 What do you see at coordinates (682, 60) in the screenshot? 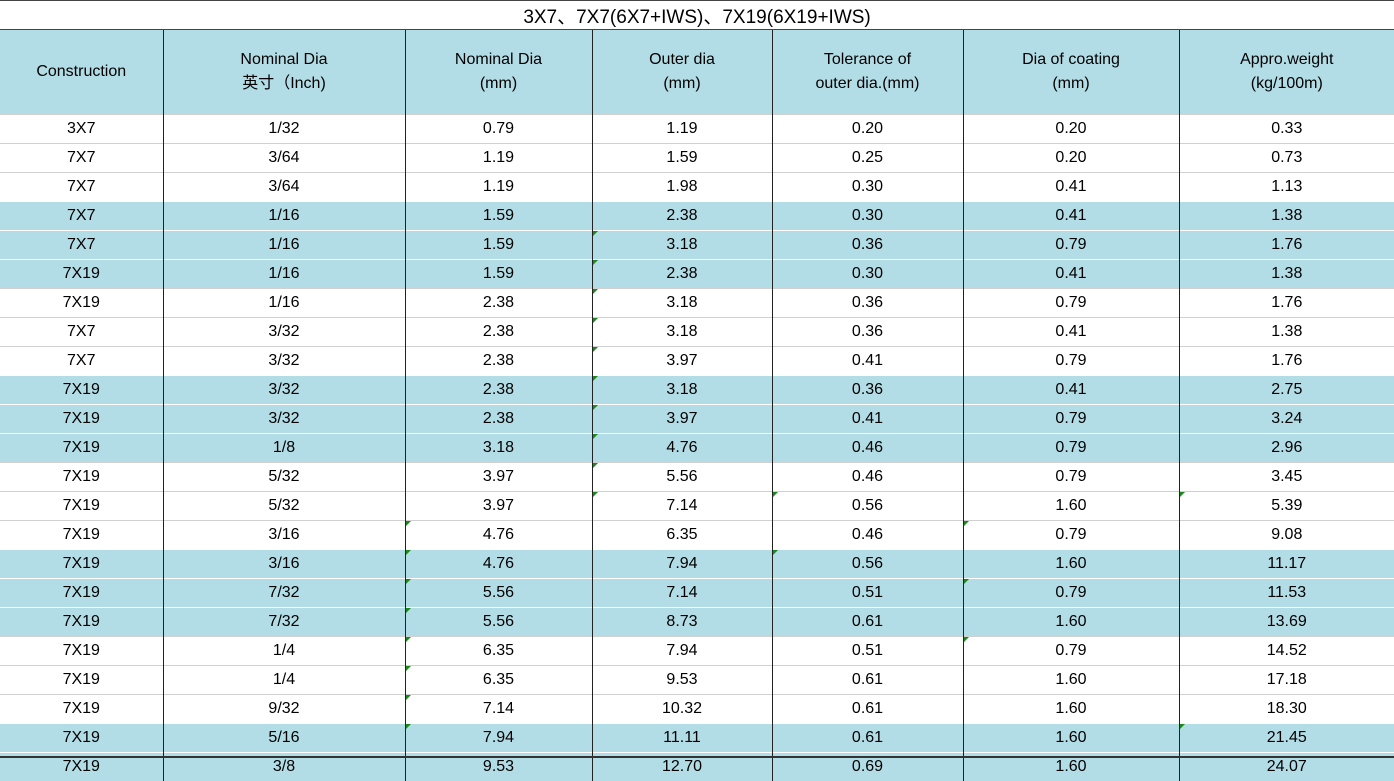
I see `header-label-line1: Outer dia` at bounding box center [682, 60].